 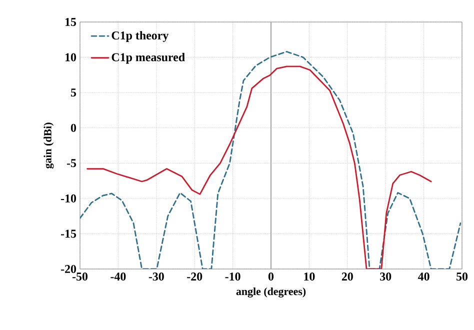 What do you see at coordinates (70, 57) in the screenshot?
I see `y-tick-label: 10` at bounding box center [70, 57].